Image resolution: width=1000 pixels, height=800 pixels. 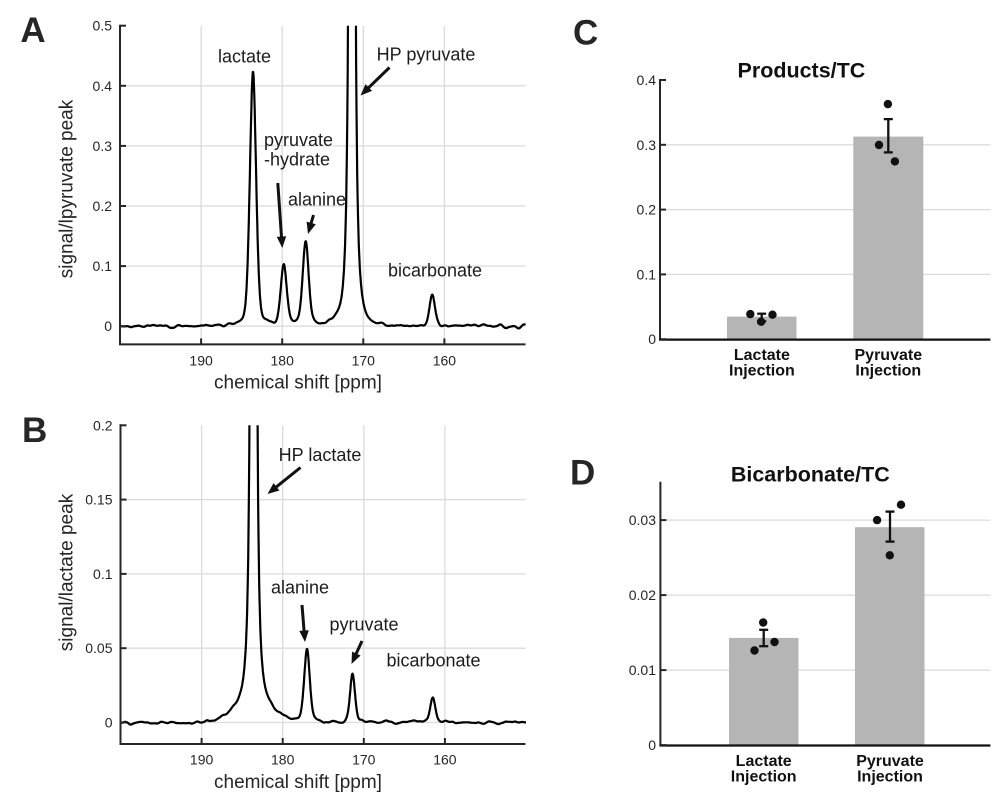 What do you see at coordinates (582, 473) in the screenshot?
I see `svg-text: D` at bounding box center [582, 473].